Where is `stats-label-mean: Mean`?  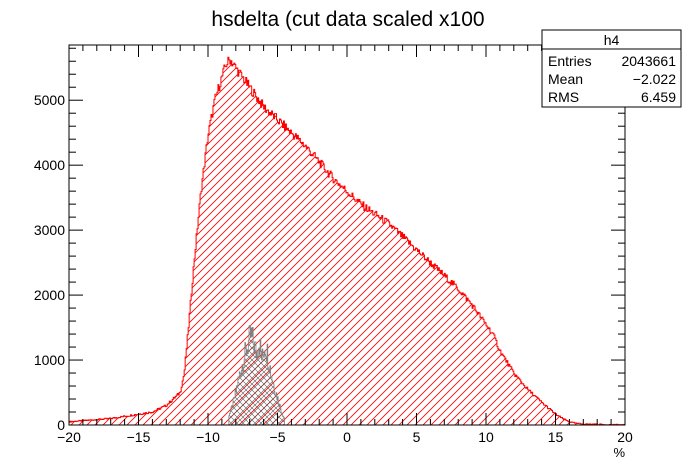
stats-label-mean: Mean is located at coordinates (565, 79).